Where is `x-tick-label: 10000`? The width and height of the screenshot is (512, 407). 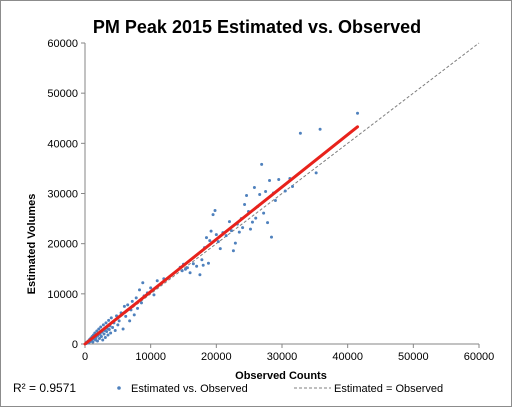
x-tick-label: 10000 is located at coordinates (150, 357).